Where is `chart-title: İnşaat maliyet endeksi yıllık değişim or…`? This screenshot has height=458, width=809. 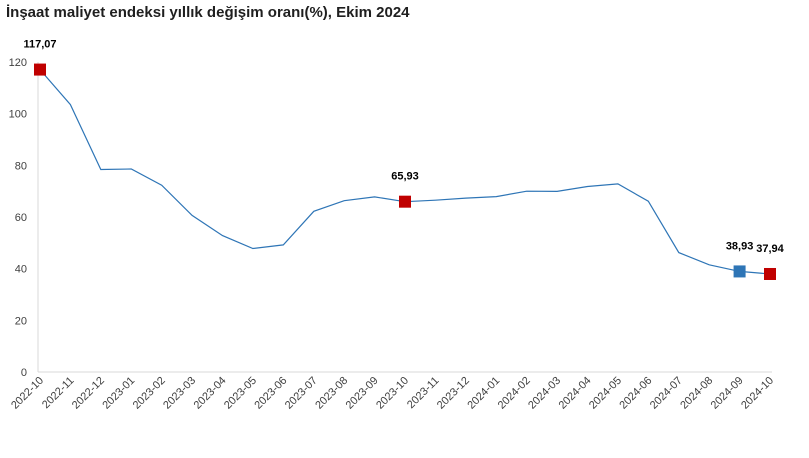
chart-title: İnşaat maliyet endeksi yıllık değişim or… is located at coordinates (208, 12).